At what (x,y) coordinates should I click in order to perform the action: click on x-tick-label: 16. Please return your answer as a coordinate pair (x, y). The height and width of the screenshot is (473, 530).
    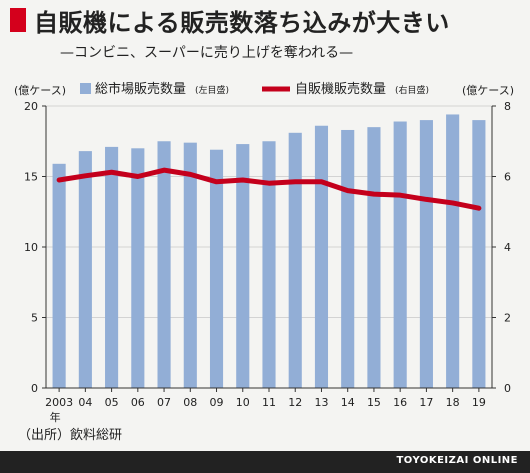
    Looking at the image, I should click on (400, 402).